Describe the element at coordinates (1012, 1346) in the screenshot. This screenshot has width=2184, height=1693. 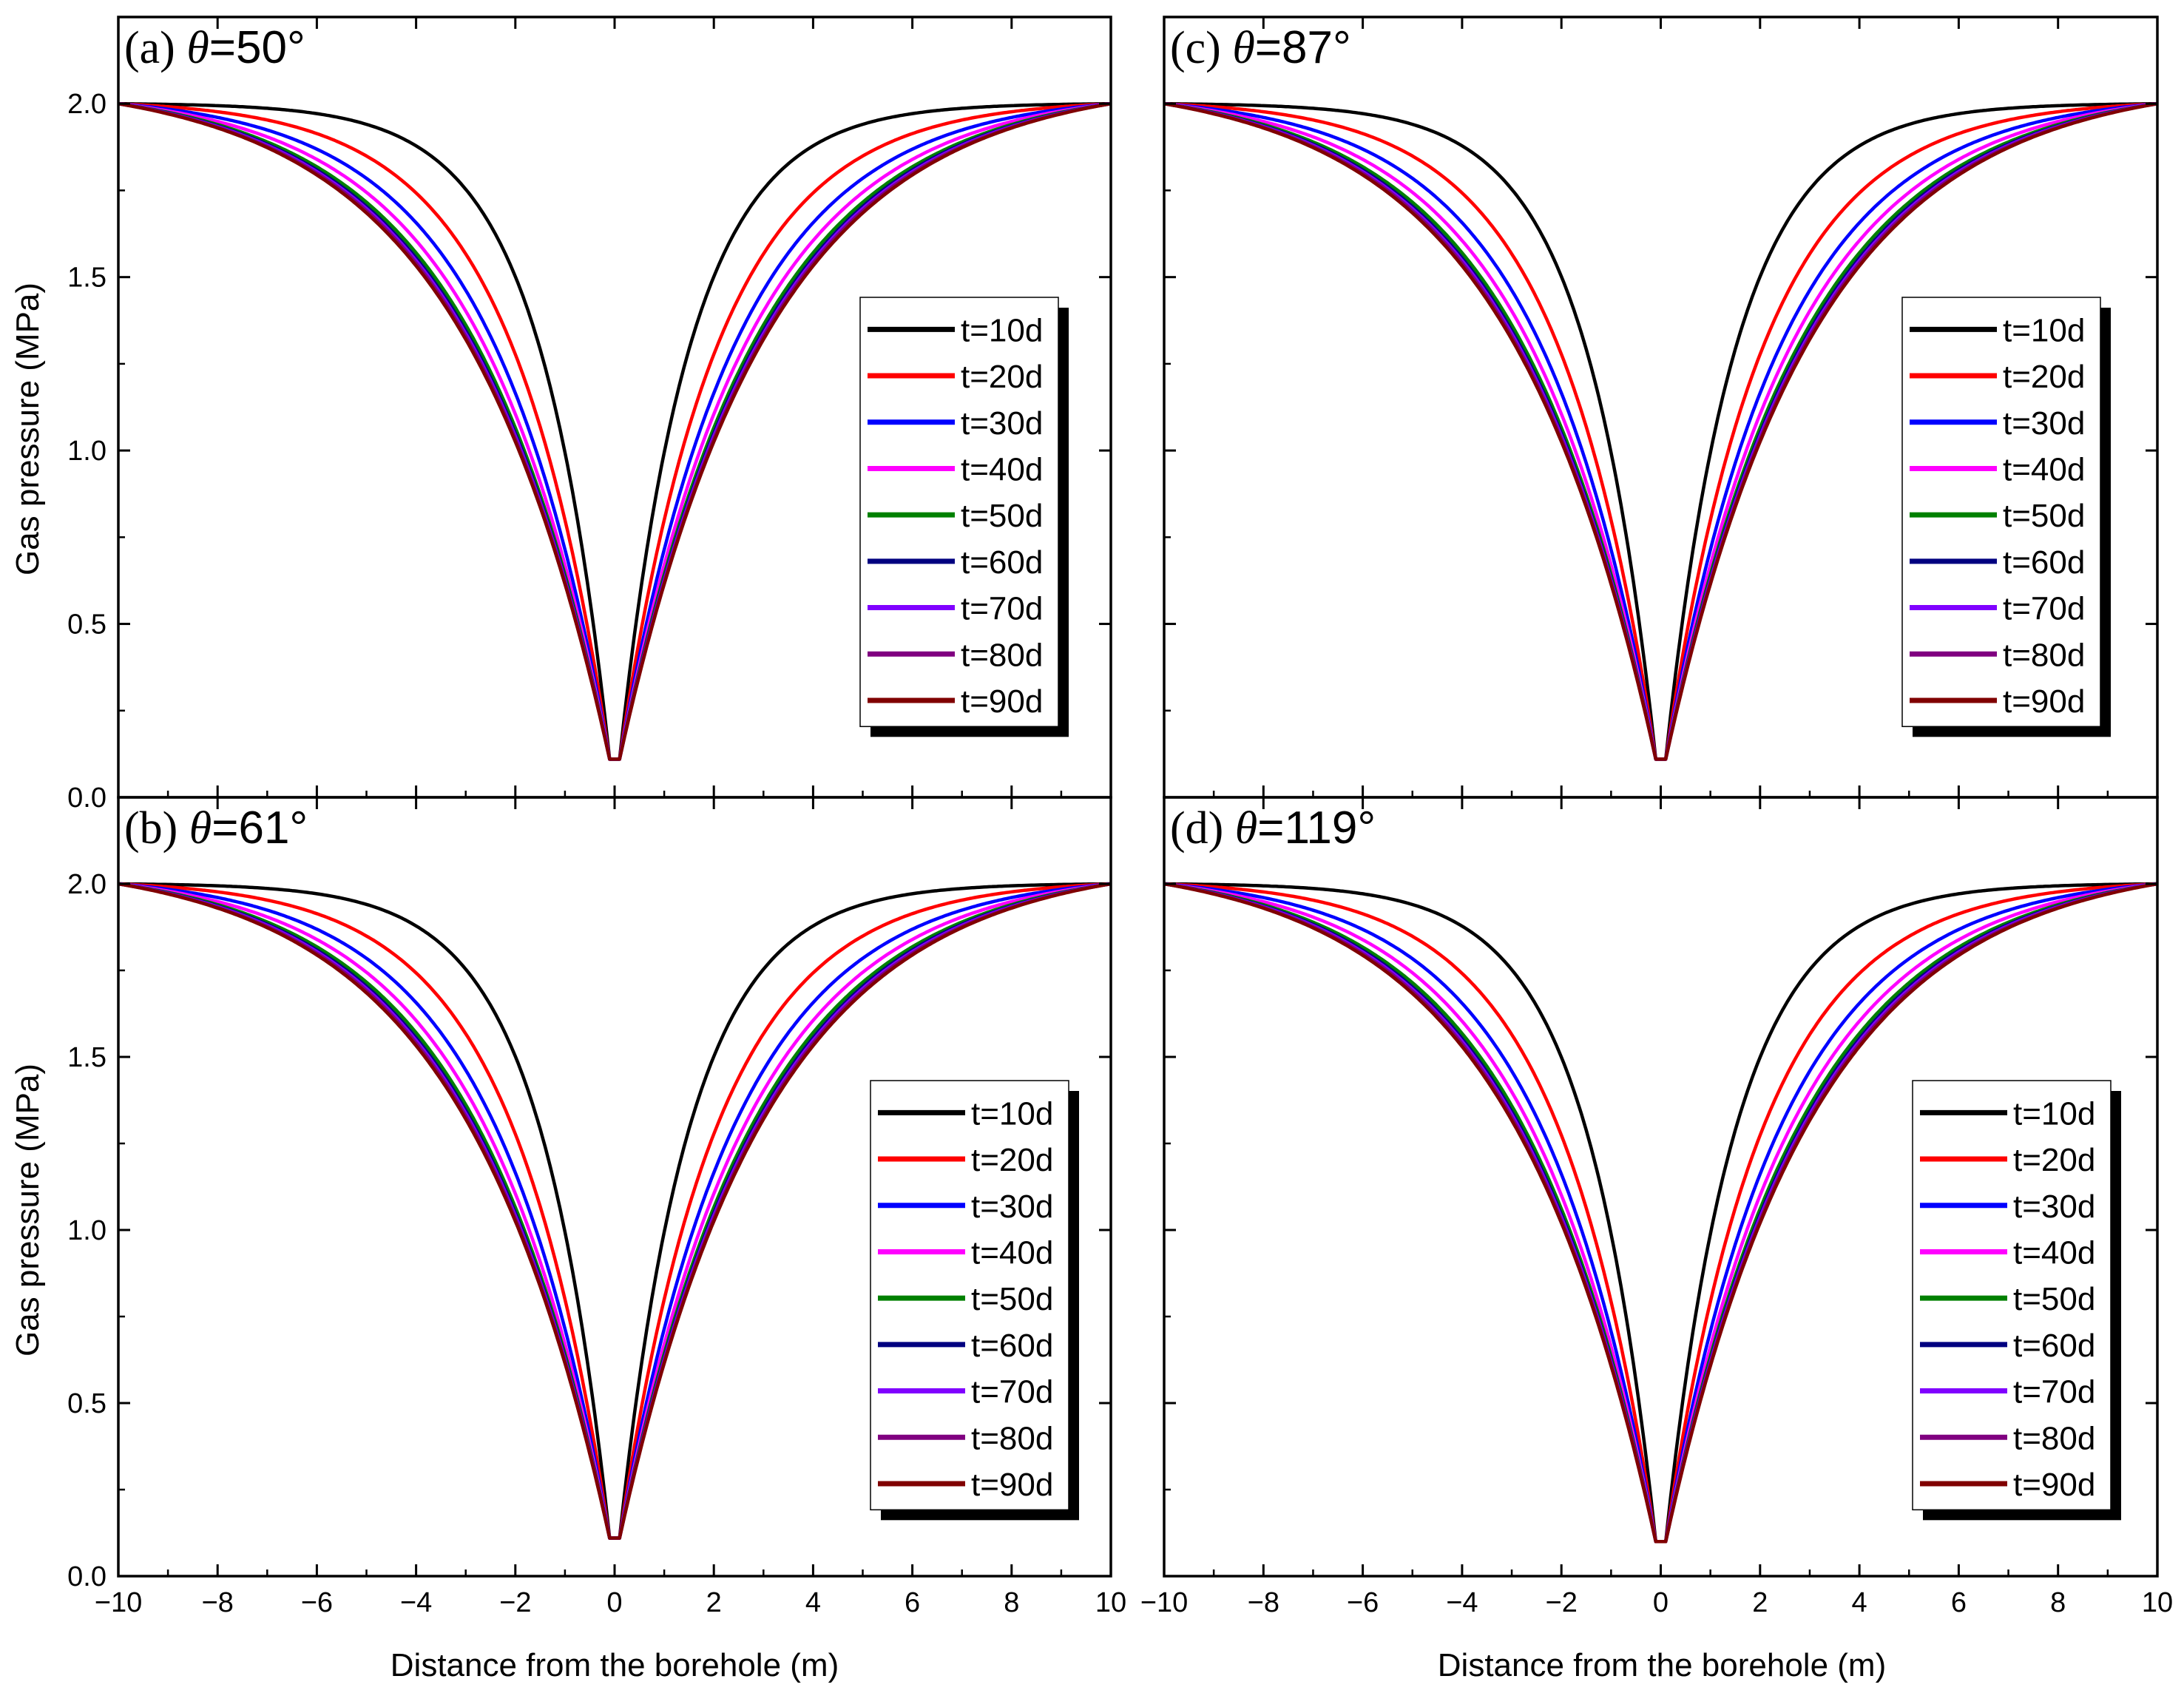
I see `legend-label: t=60d` at that location.